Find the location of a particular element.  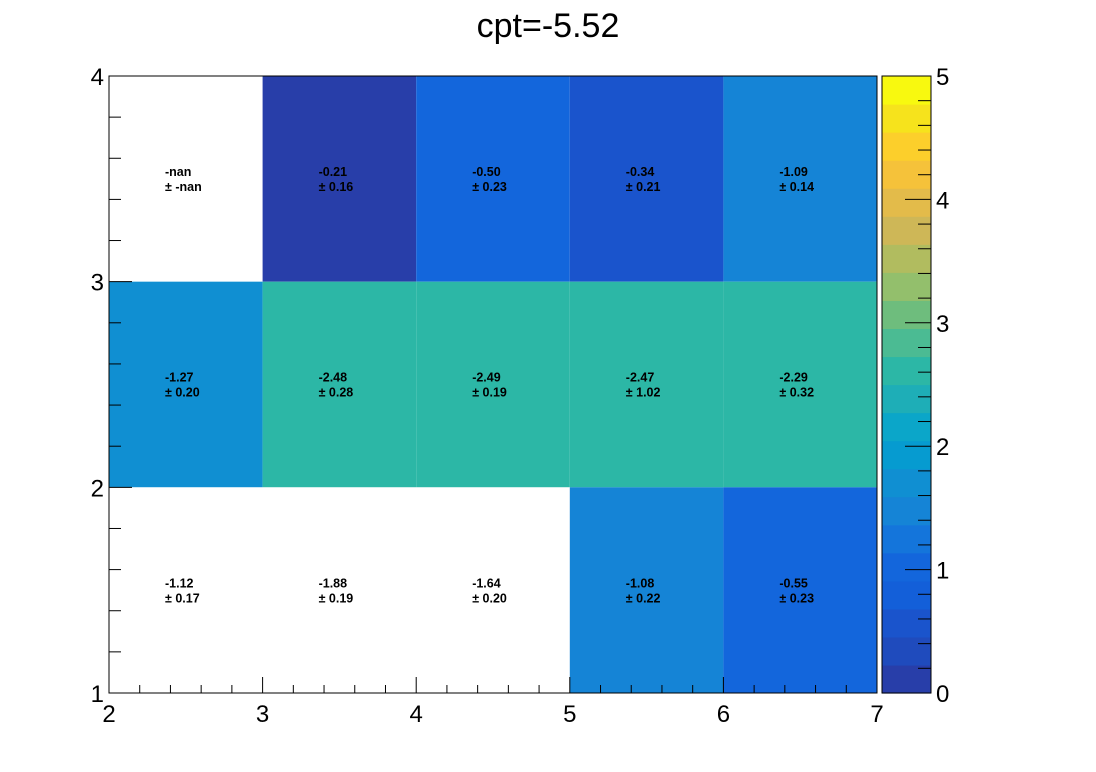

colorbar-tick-label: 0 is located at coordinates (942, 694).